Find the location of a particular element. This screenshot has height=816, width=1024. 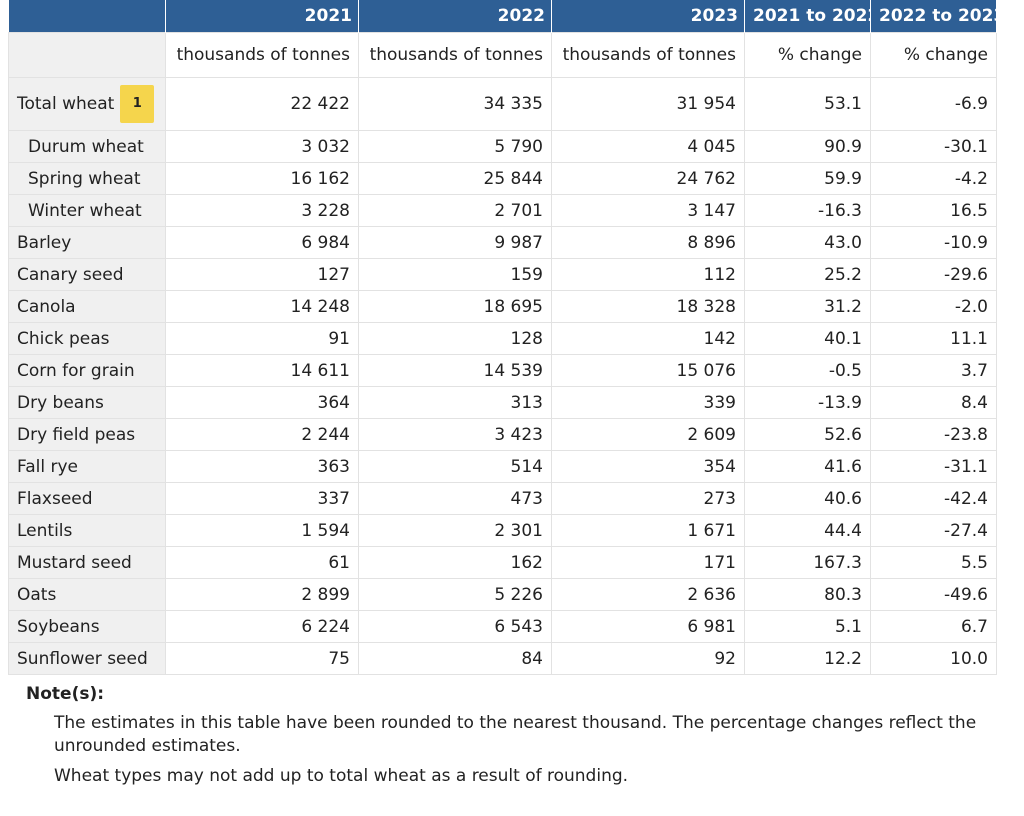

table-cell: -16.3 is located at coordinates (807, 210).